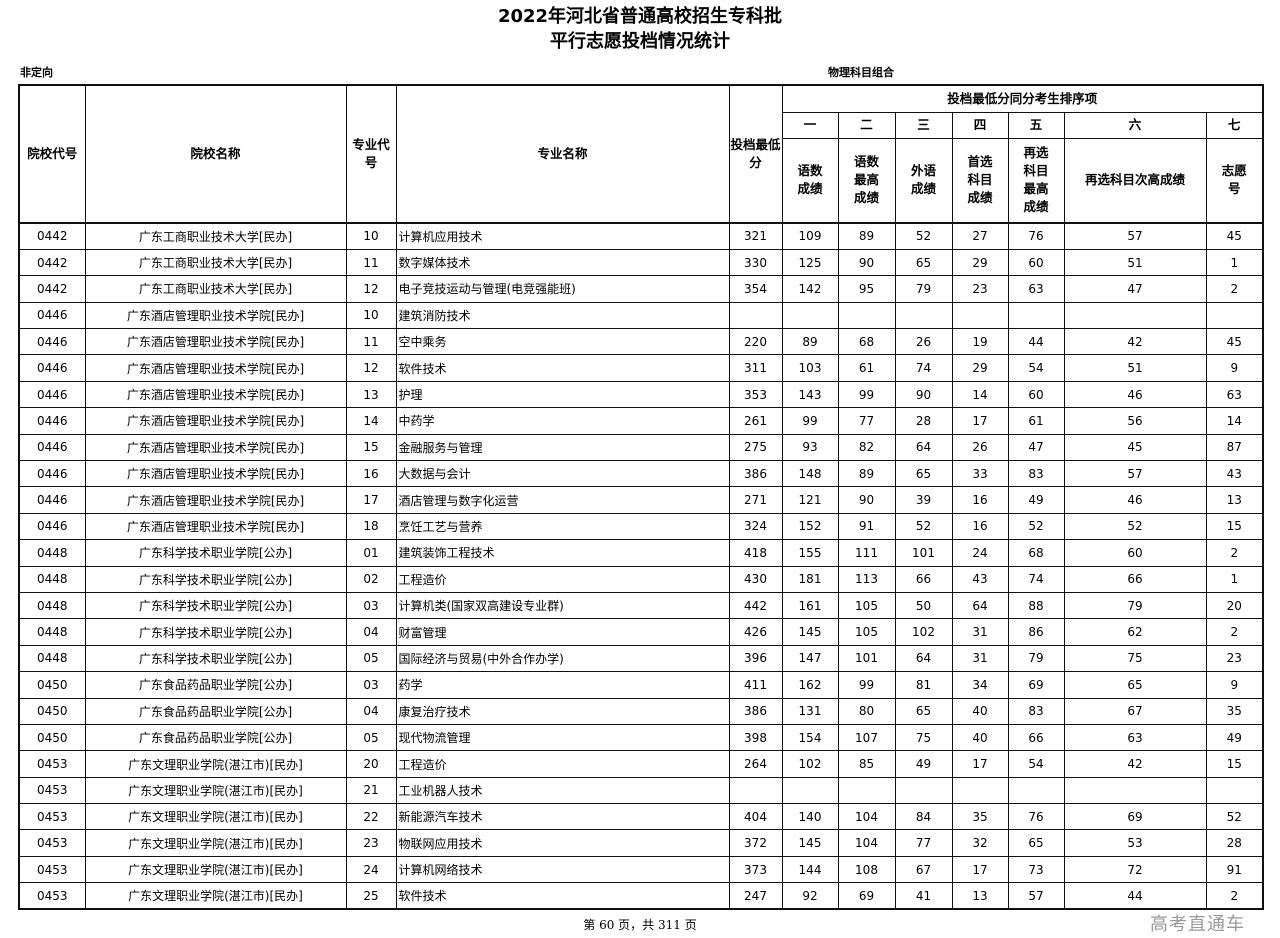 The height and width of the screenshot is (938, 1280). Describe the element at coordinates (755, 447) in the screenshot. I see `cell-min-score: 275` at that location.